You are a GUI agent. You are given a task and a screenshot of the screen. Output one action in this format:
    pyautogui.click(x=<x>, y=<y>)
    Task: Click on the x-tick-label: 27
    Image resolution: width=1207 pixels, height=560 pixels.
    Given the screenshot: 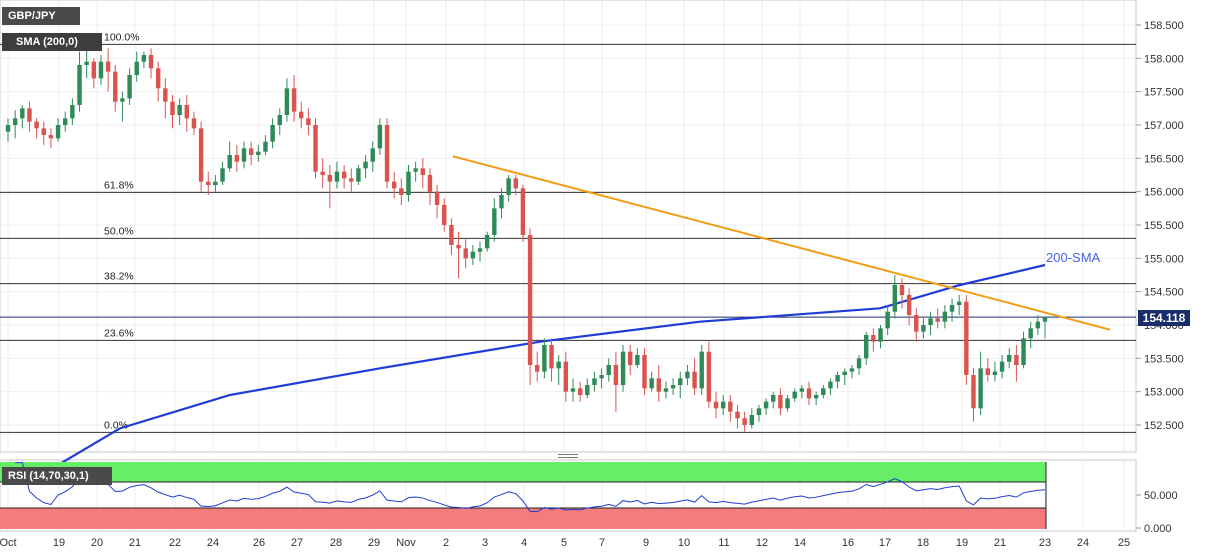 What is the action you would take?
    pyautogui.click(x=297, y=543)
    